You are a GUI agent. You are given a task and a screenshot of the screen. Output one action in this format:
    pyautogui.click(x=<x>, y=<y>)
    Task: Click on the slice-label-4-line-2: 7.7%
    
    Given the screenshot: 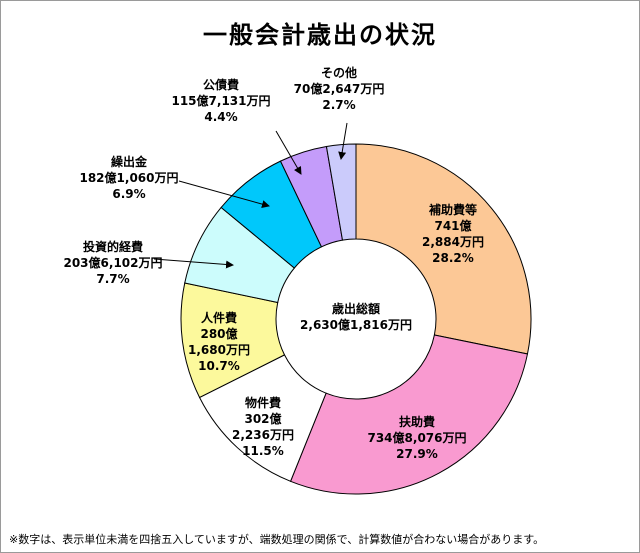 What is the action you would take?
    pyautogui.click(x=112, y=279)
    